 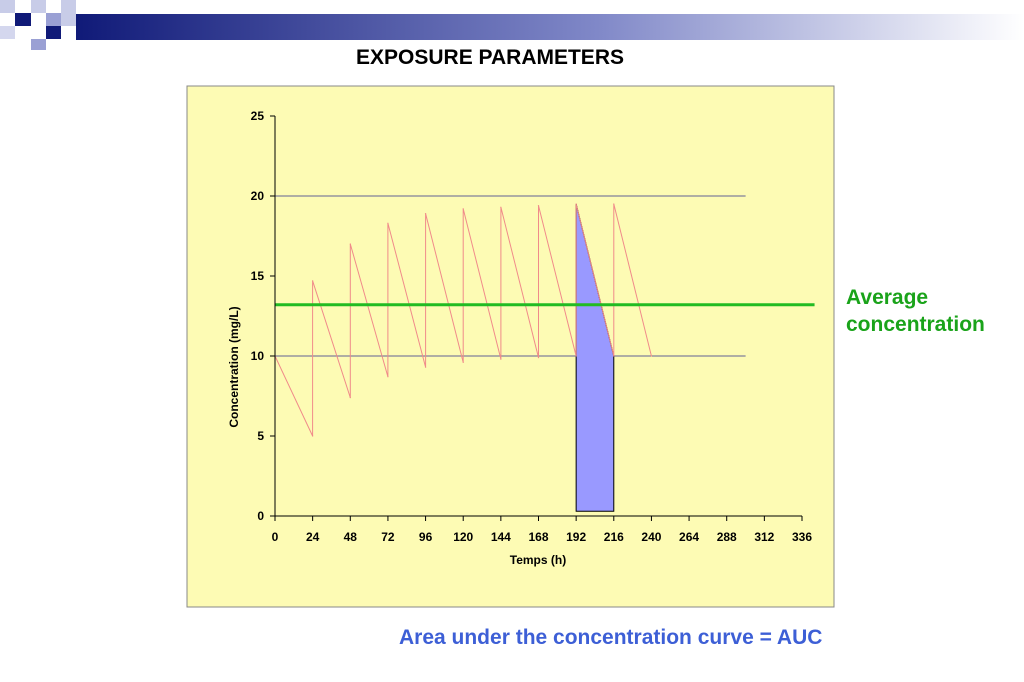 I want to click on concentration-curve, so click(x=463, y=320).